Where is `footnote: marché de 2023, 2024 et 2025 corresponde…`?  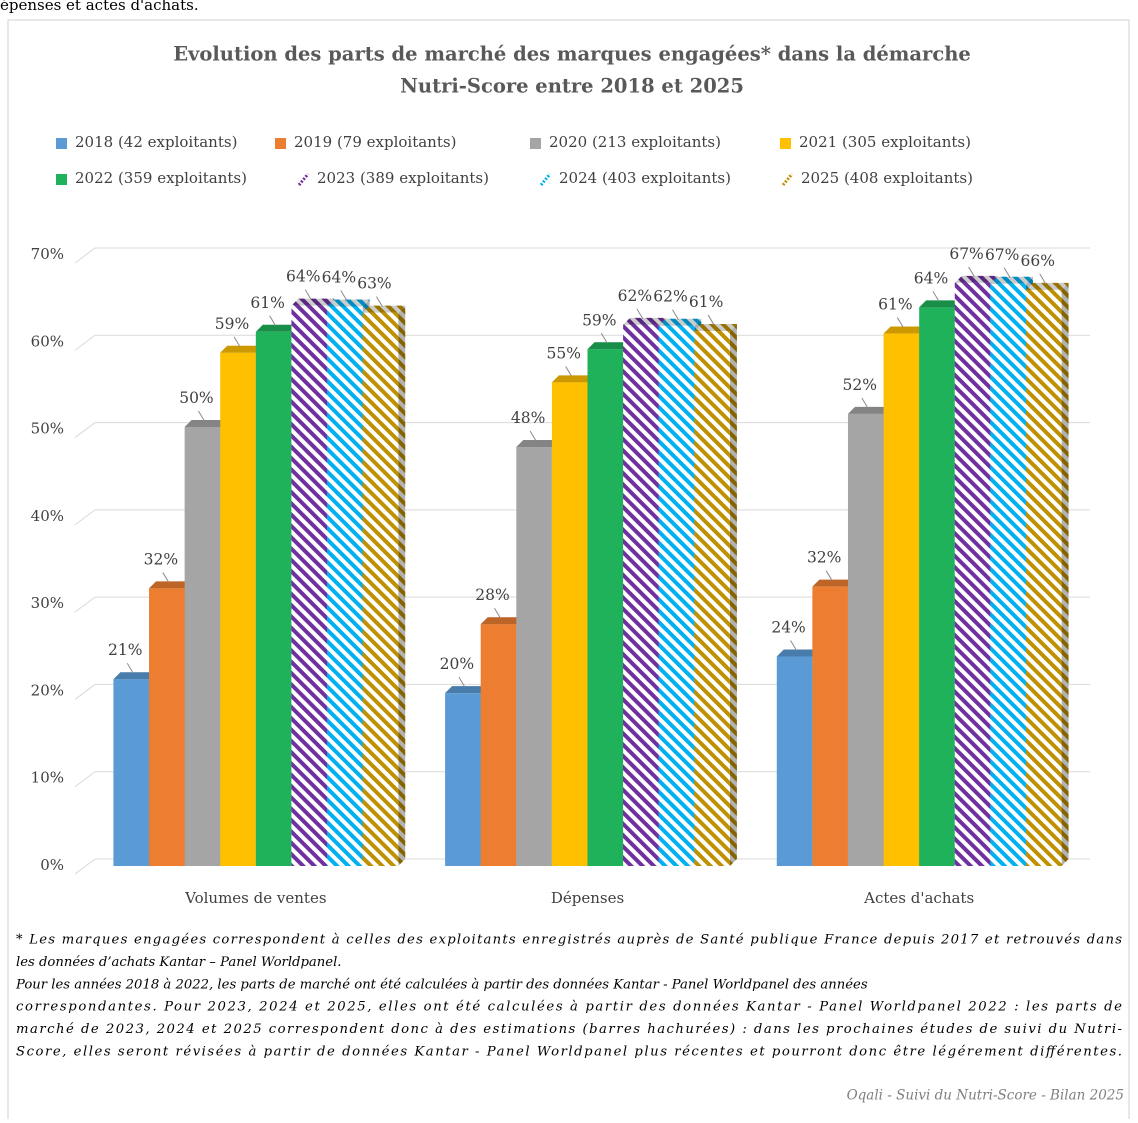
footnote: marché de 2023, 2024 et 2025 corresponde… is located at coordinates (569, 1029).